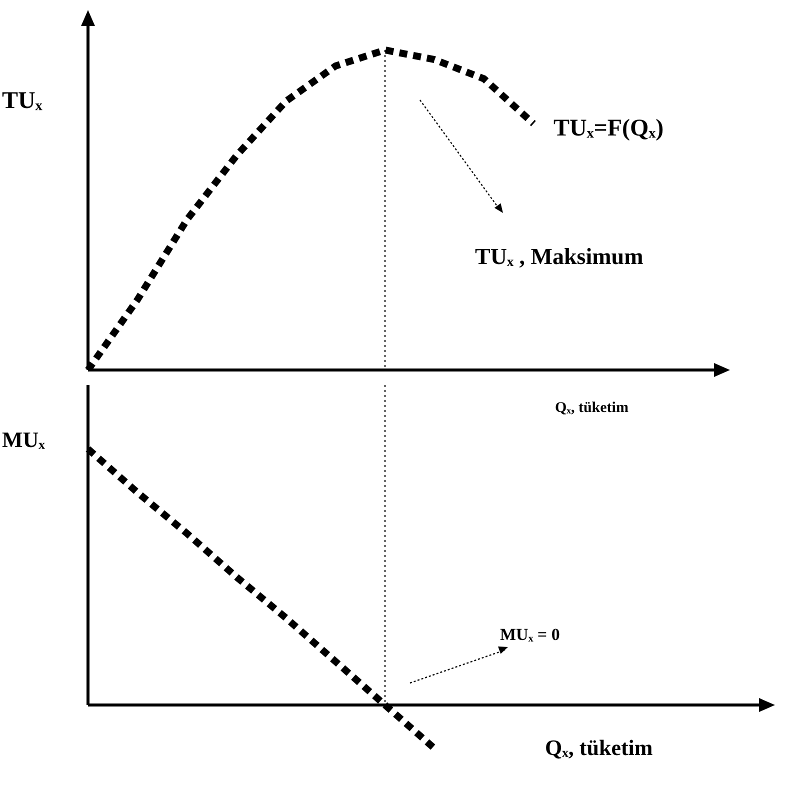 This screenshot has height=788, width=800. What do you see at coordinates (530, 634) in the screenshot?
I see `annotation: MUₓ = 0` at bounding box center [530, 634].